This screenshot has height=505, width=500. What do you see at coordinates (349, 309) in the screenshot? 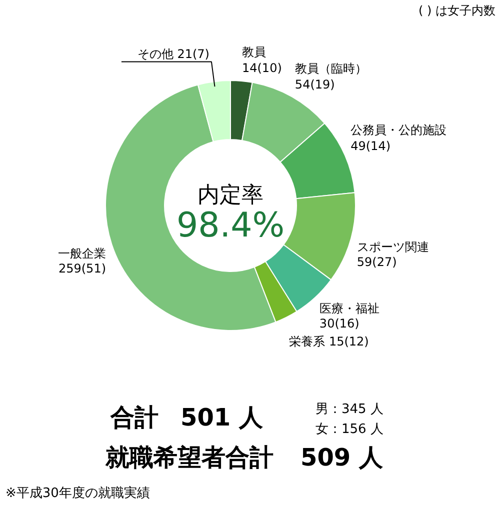
I see `slice-label: 医療・福祉` at bounding box center [349, 309].